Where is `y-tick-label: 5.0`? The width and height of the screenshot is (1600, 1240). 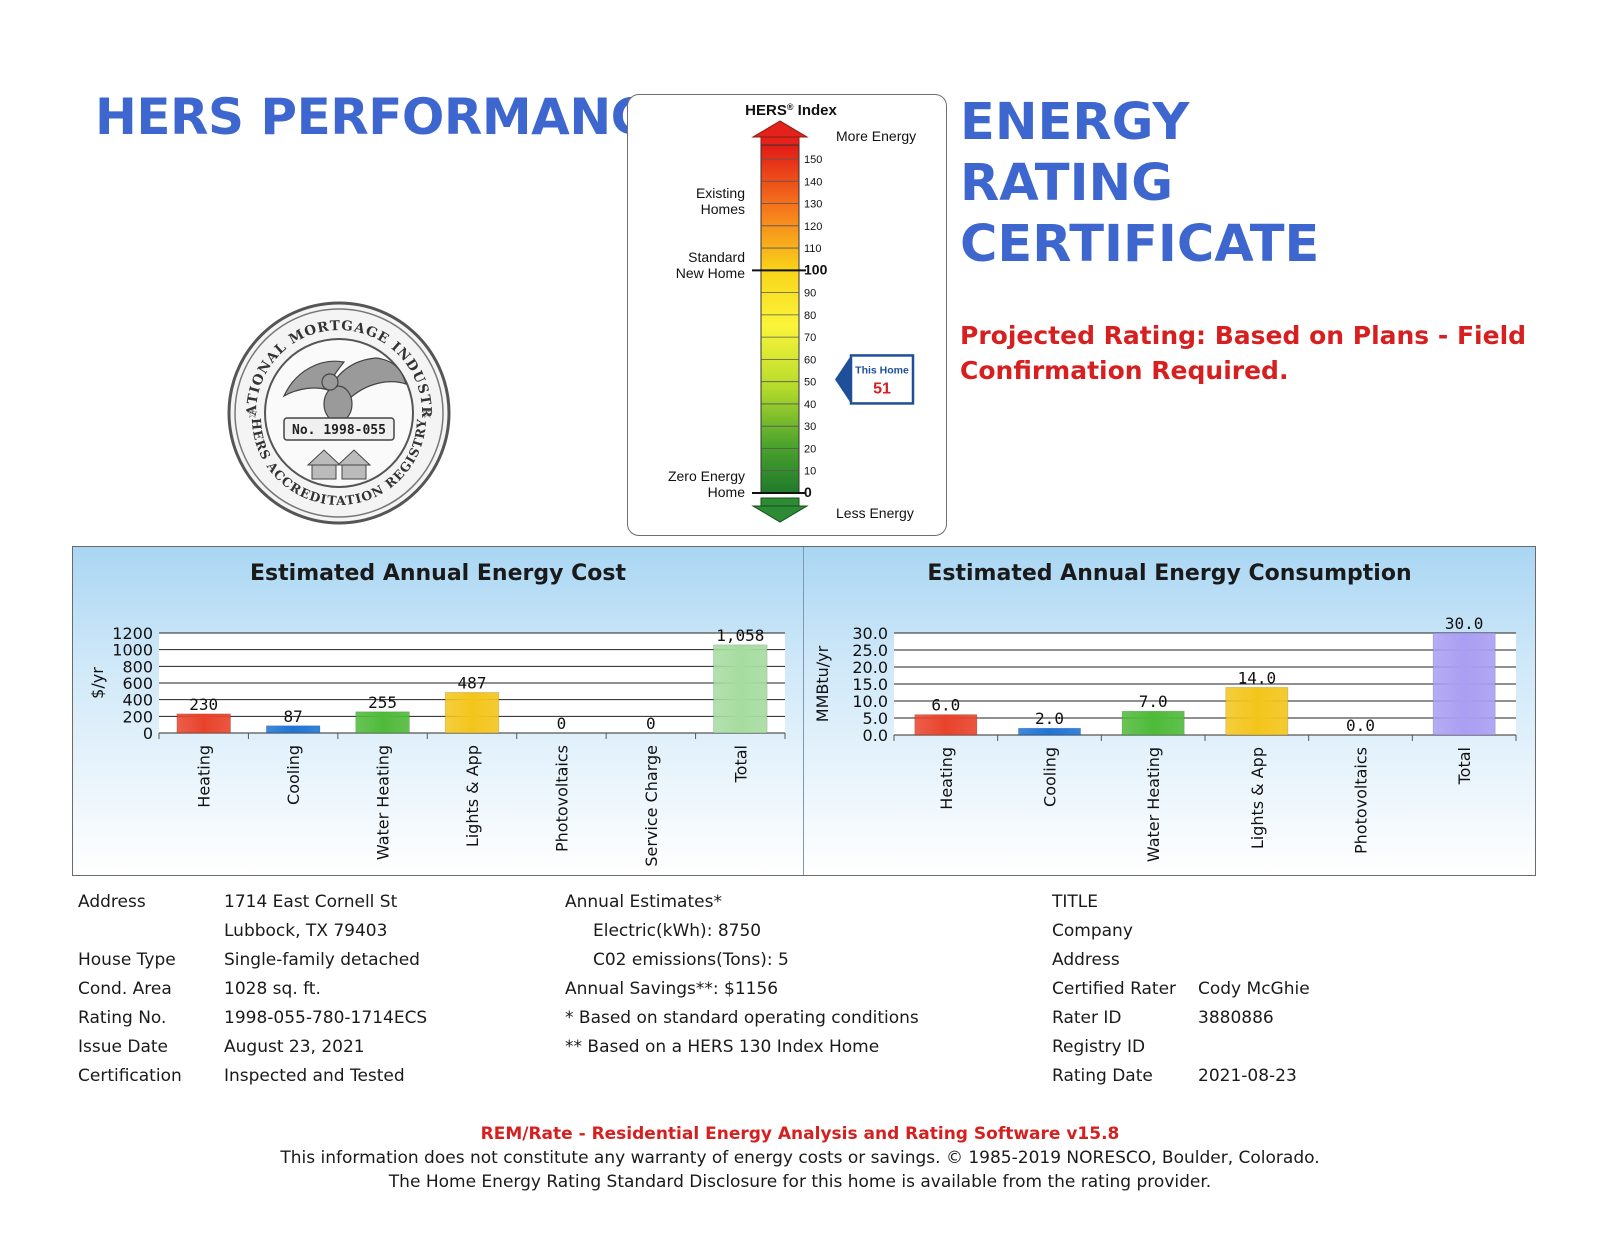 y-tick-label: 5.0 is located at coordinates (875, 718).